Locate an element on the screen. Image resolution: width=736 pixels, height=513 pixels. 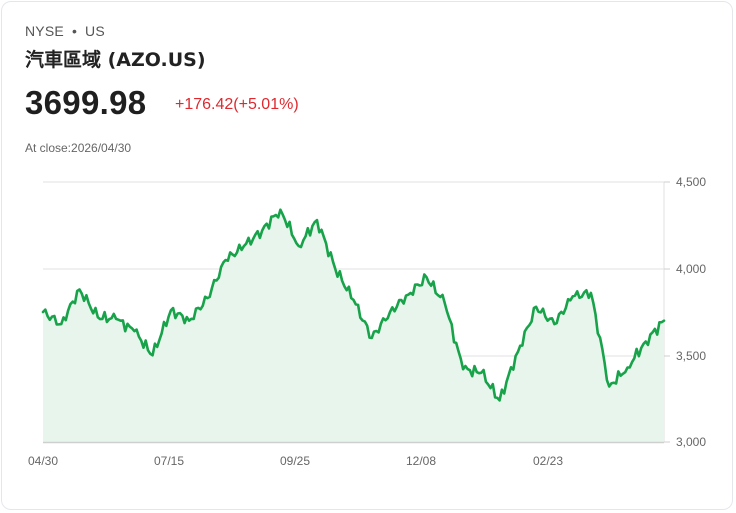
x-tick-0715: 07/15 is located at coordinates (169, 461).